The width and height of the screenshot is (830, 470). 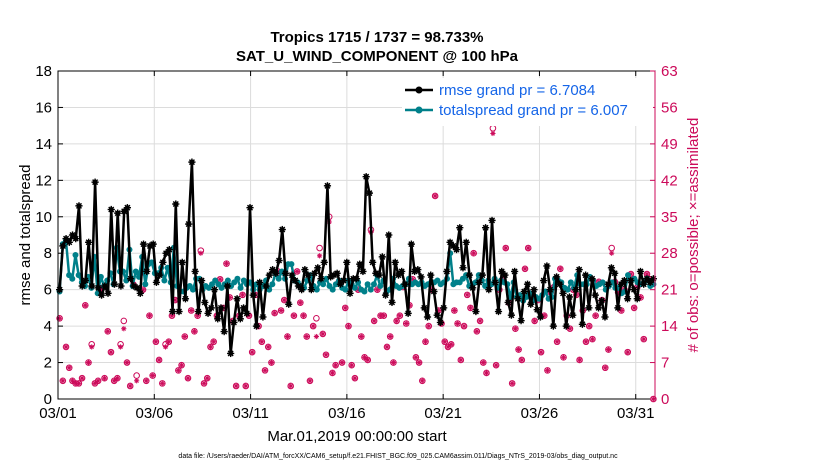 I want to click on y2-axis-label: # of obs: o=possible; ×=assimilated, so click(x=693, y=235).